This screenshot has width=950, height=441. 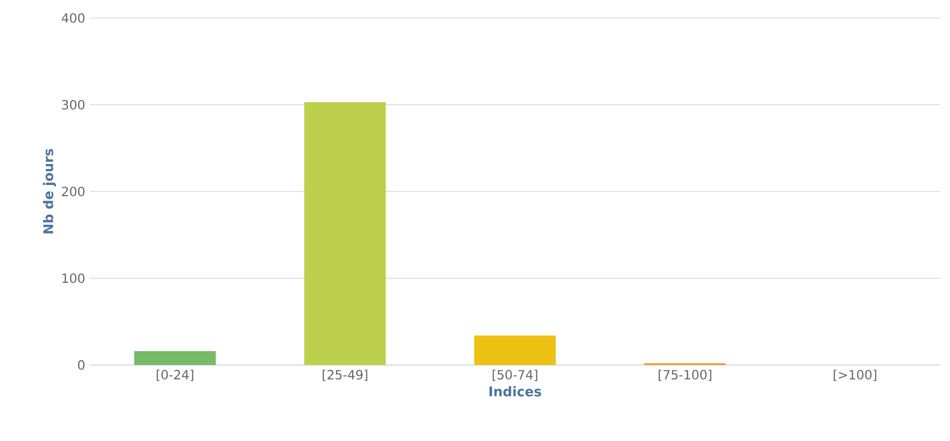 I want to click on x-axis-title: Indices, so click(x=516, y=391).